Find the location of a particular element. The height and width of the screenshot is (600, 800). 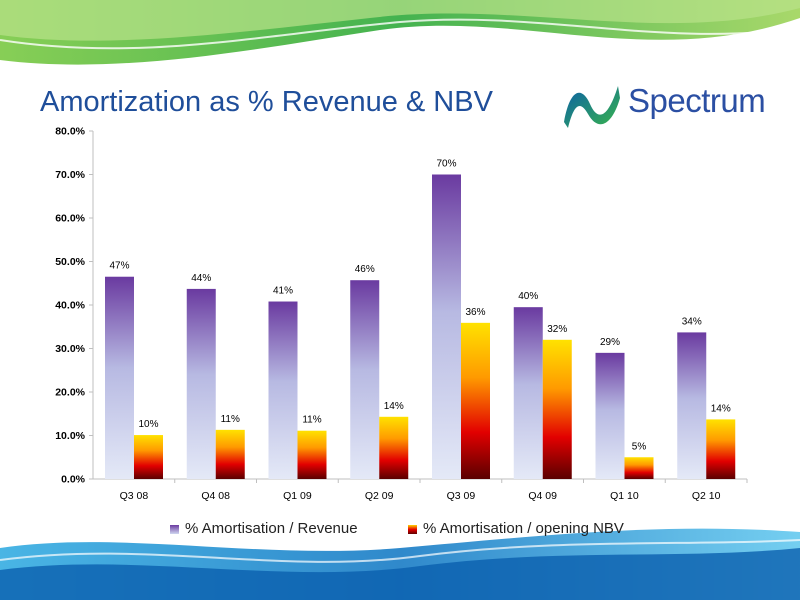

legend-swatch-series1 is located at coordinates (174, 529).